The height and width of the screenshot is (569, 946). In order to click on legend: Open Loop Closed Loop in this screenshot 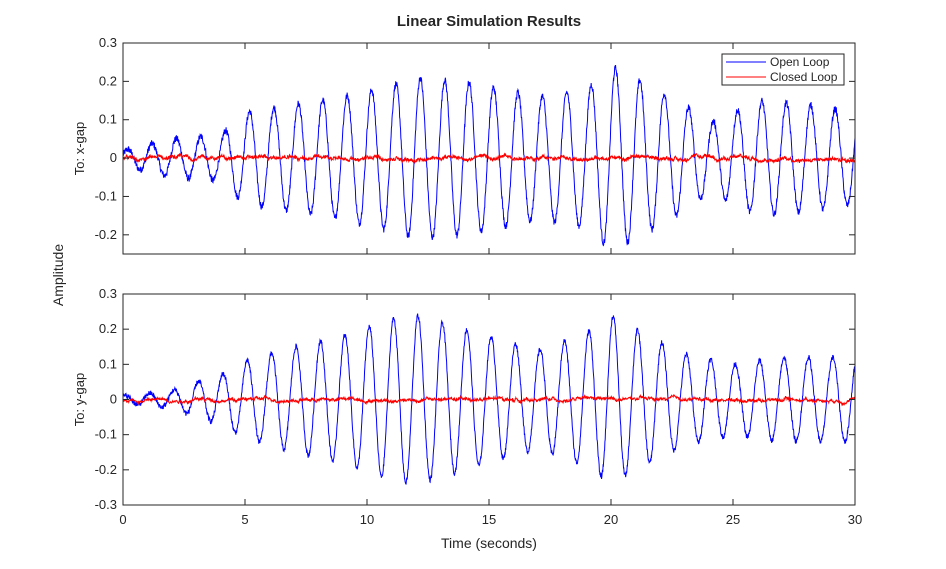, I will do `click(783, 69)`.